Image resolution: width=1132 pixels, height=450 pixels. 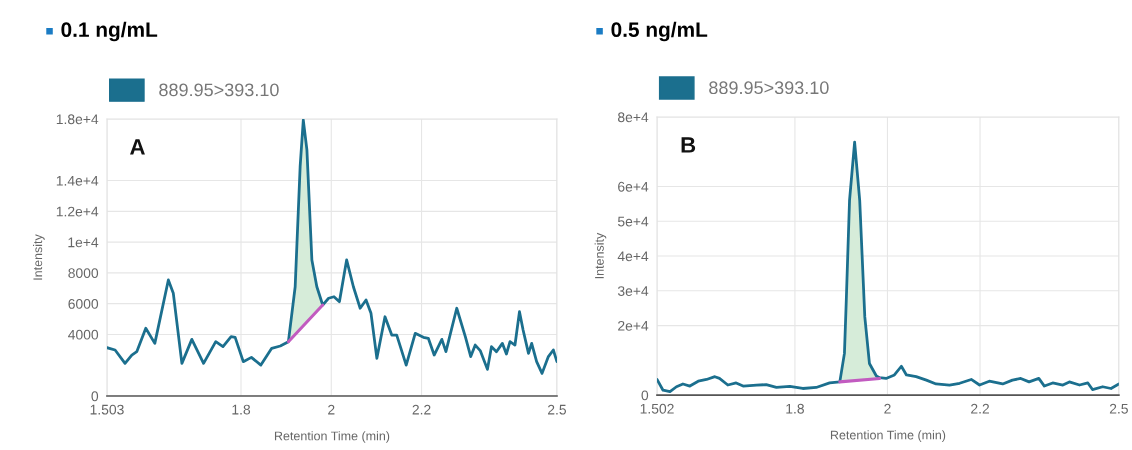 I want to click on y-tick-label: 5e+4, so click(x=633, y=221).